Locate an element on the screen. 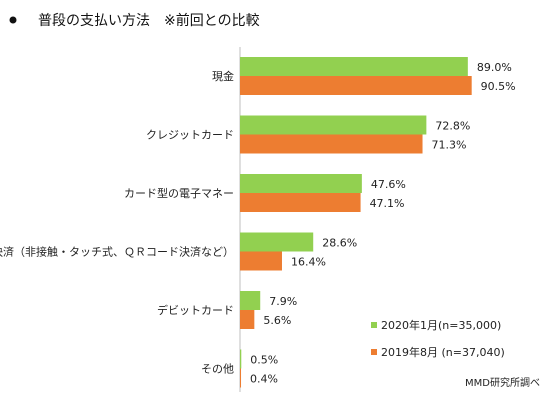  chart-title: 普段の支払い方法 ※前回との比較 is located at coordinates (149, 20).